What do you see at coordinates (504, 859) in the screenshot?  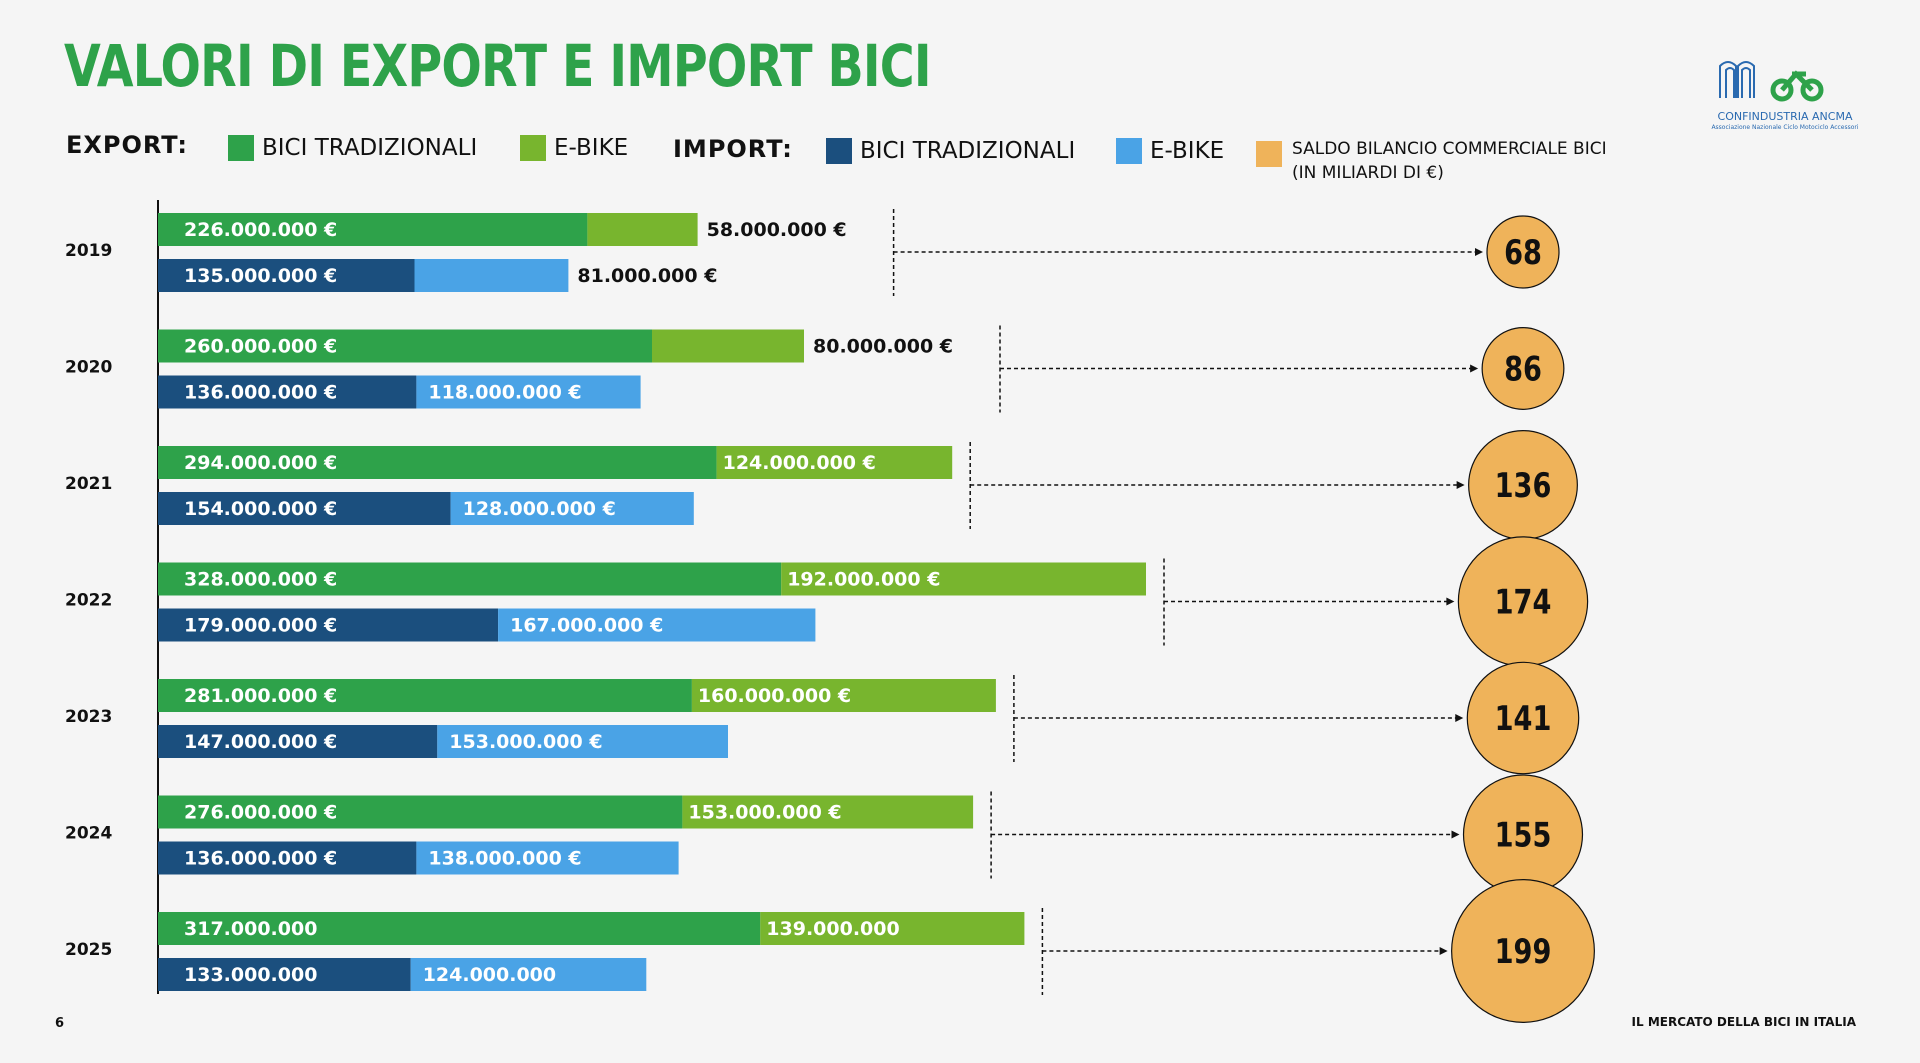 I see `label-import-ebike: 138.000.000 €` at bounding box center [504, 859].